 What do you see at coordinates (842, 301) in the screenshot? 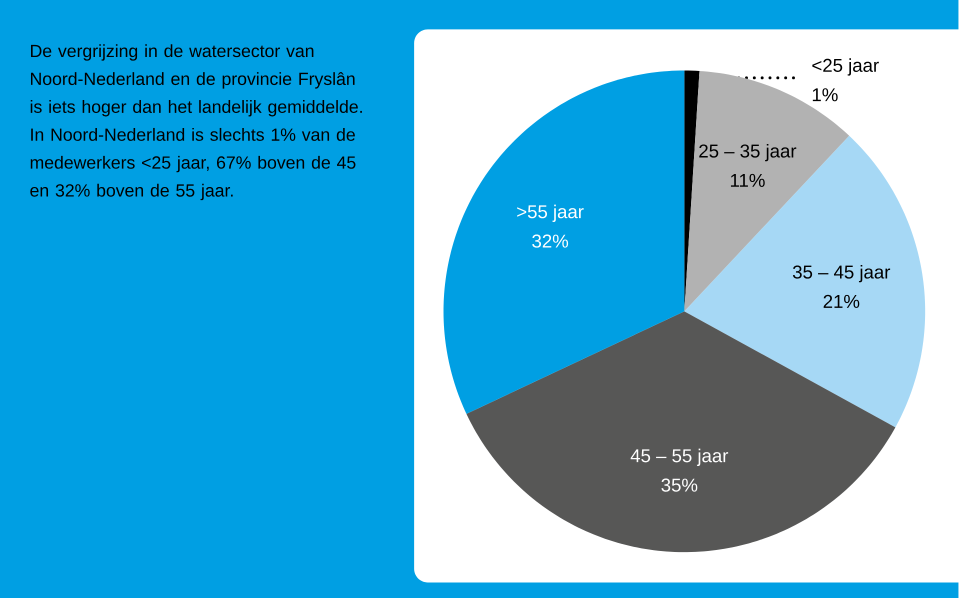
I see `data-label: 21%` at bounding box center [842, 301].